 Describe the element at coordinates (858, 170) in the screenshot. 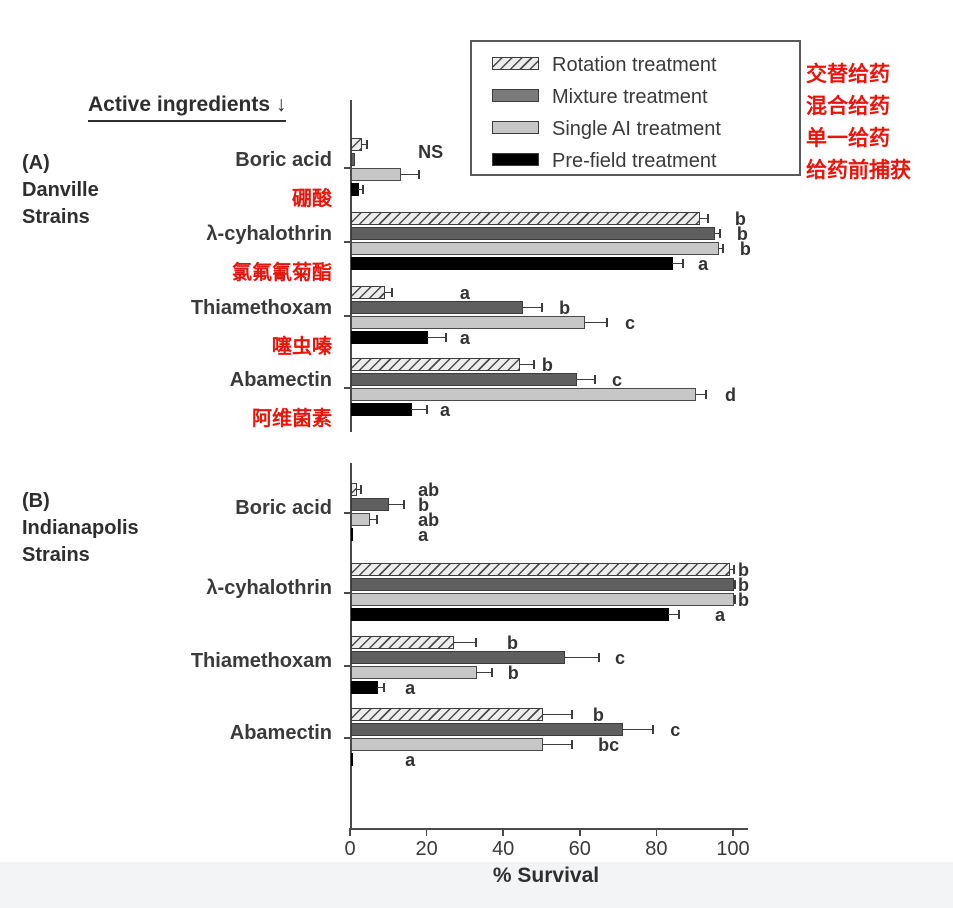

I see `legend-zh-annotation: 给药前捕获` at that location.